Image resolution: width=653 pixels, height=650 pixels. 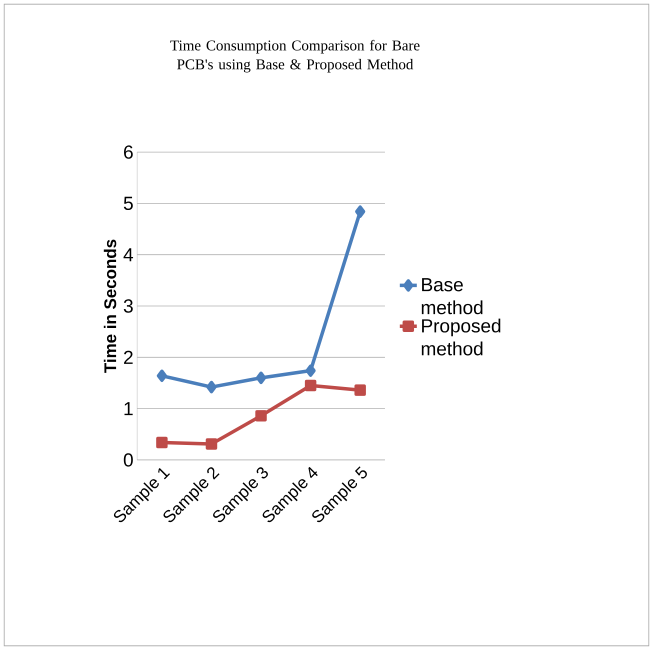 What do you see at coordinates (129, 255) in the screenshot?
I see `y-tick-label: 4` at bounding box center [129, 255].